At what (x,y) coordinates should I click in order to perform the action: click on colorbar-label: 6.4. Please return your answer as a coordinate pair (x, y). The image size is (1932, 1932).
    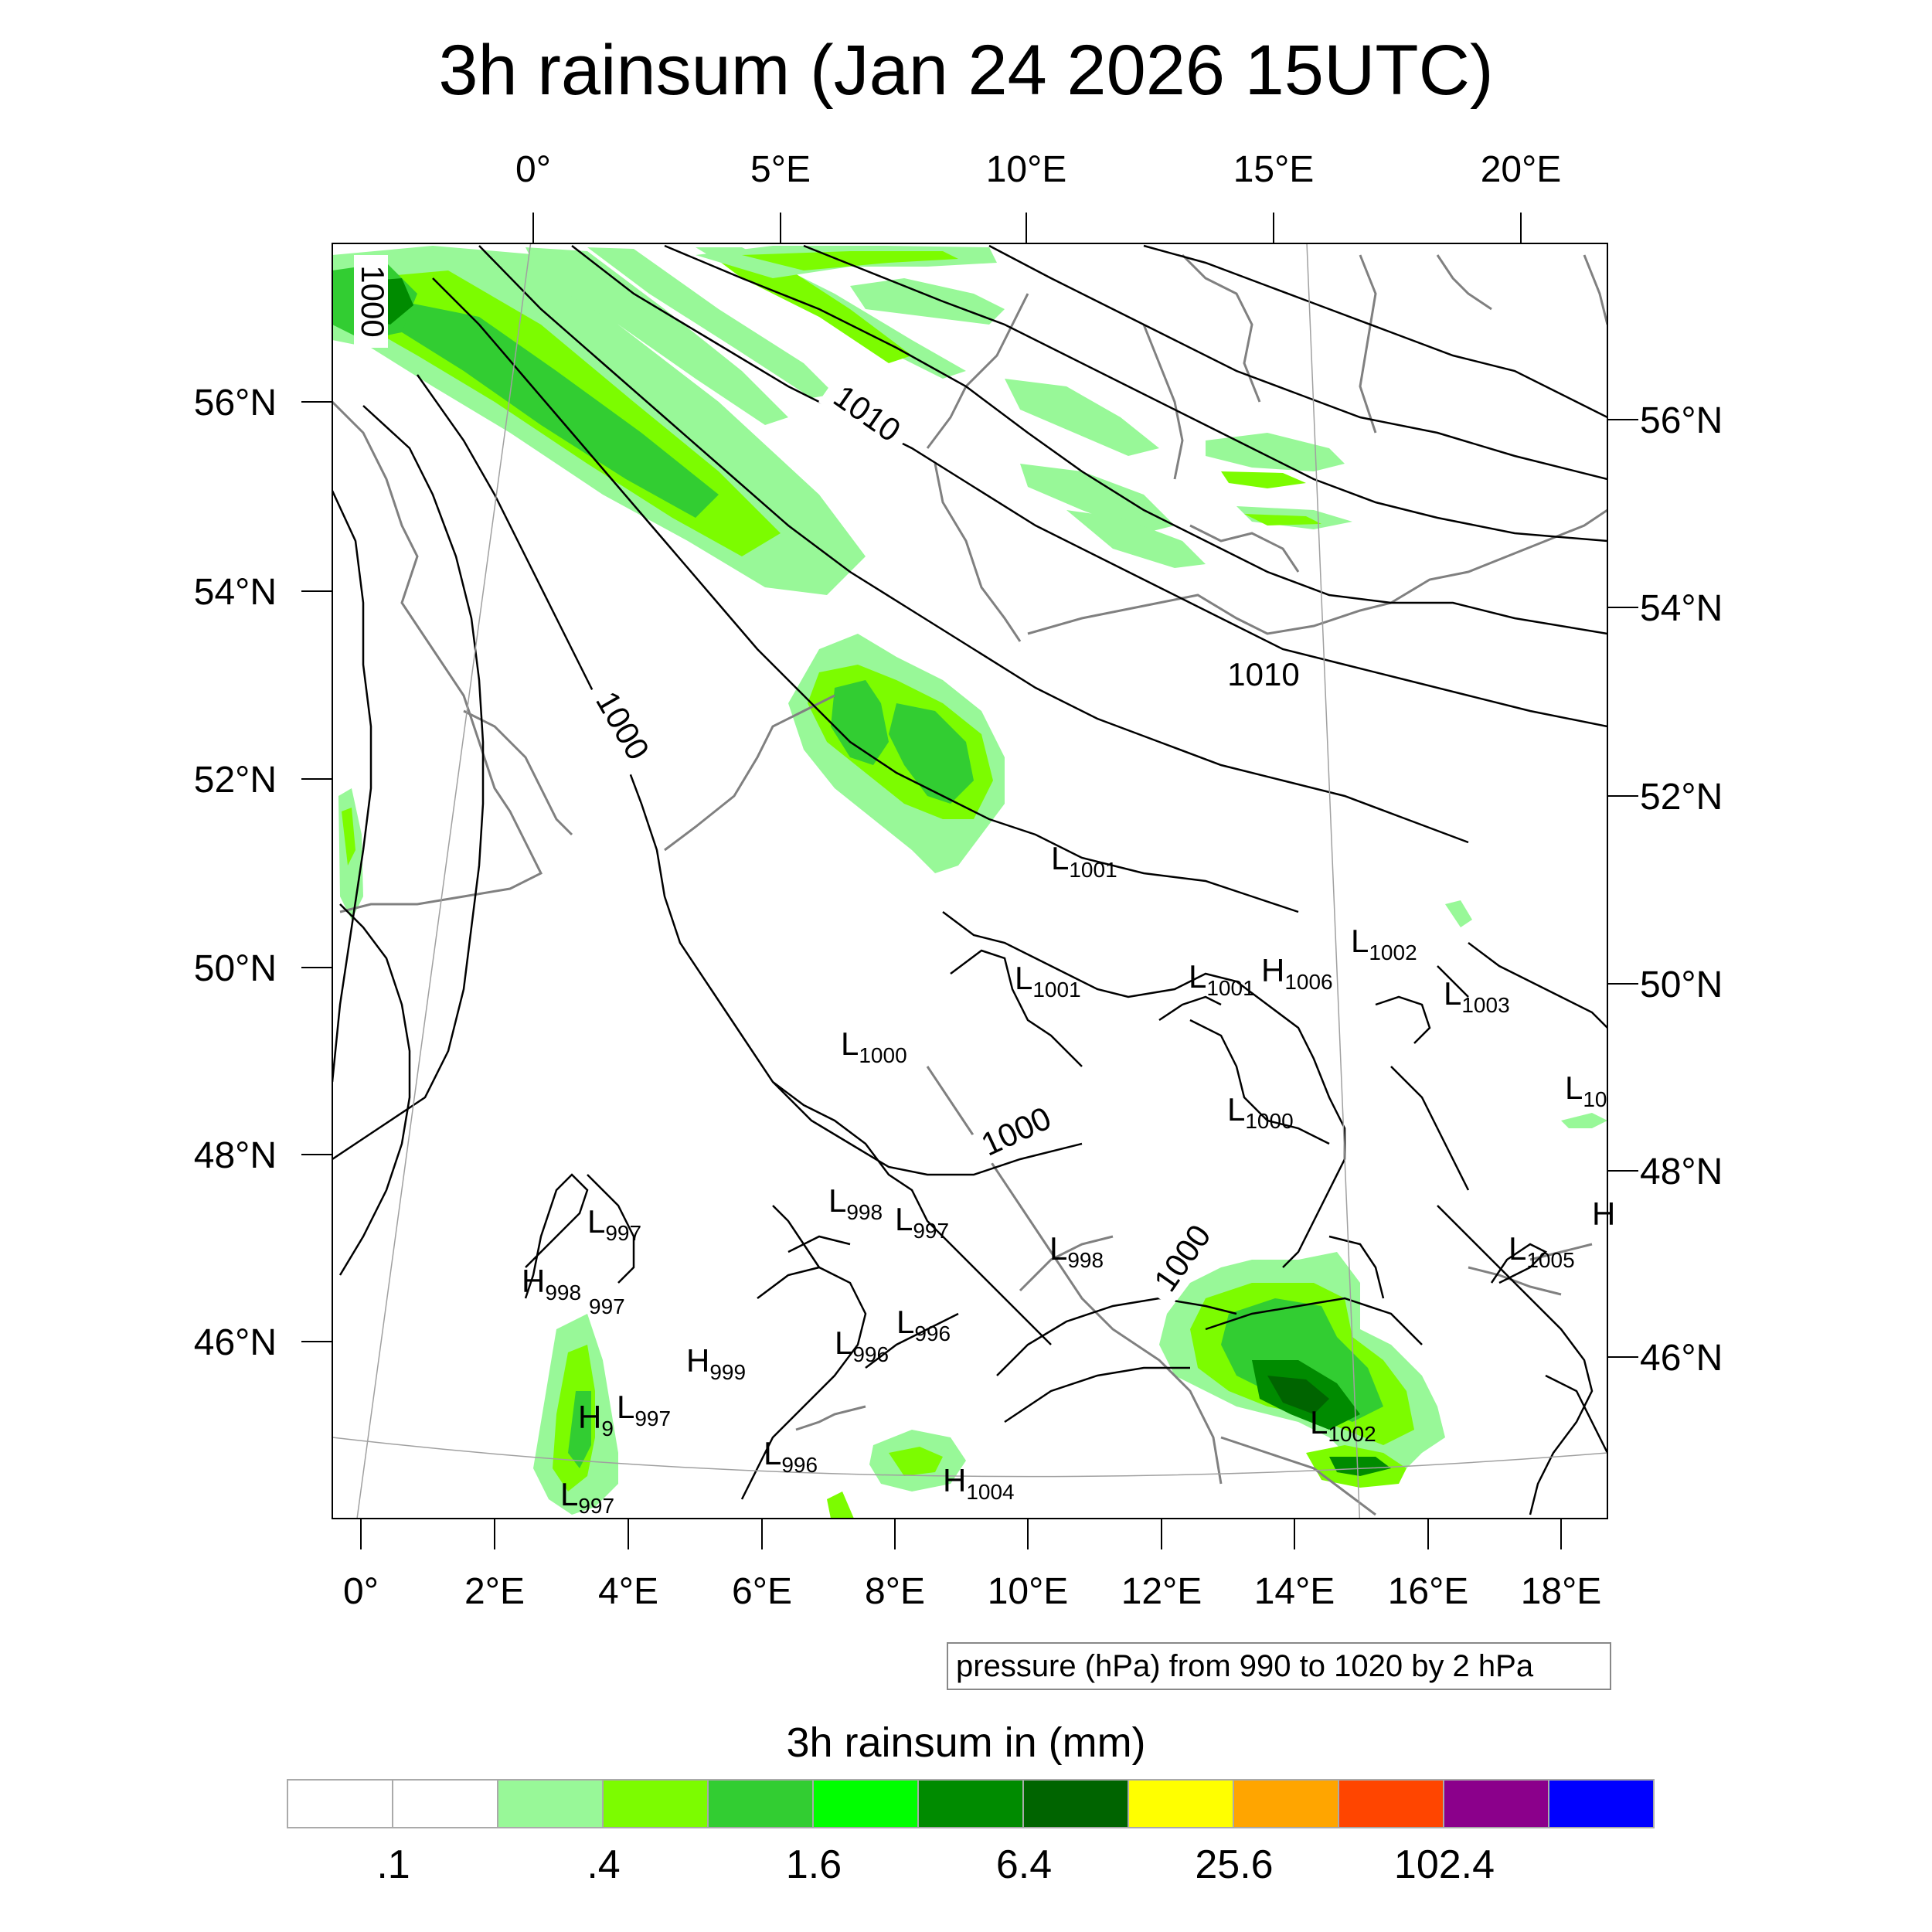
    Looking at the image, I should click on (1024, 1865).